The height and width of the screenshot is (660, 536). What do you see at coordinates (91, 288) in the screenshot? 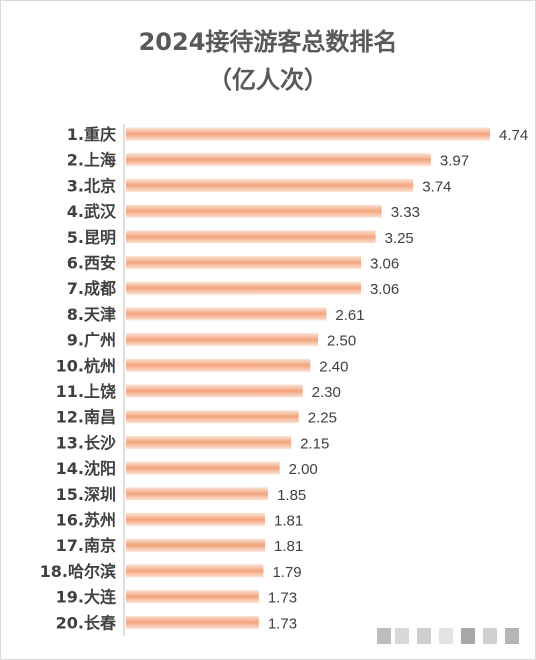
I see `category-label: 7.成都` at bounding box center [91, 288].